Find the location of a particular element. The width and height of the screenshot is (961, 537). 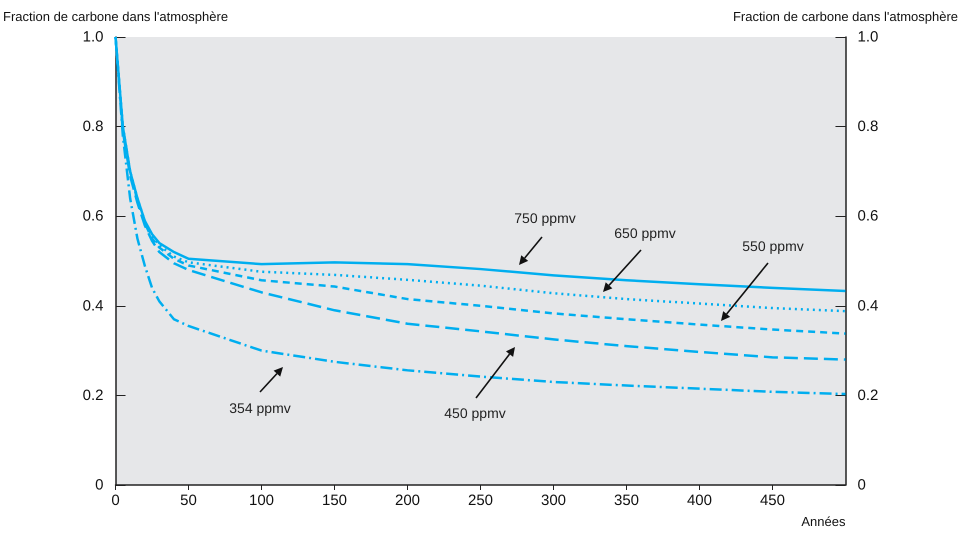

y2-tick-label: 0.8 is located at coordinates (867, 127).